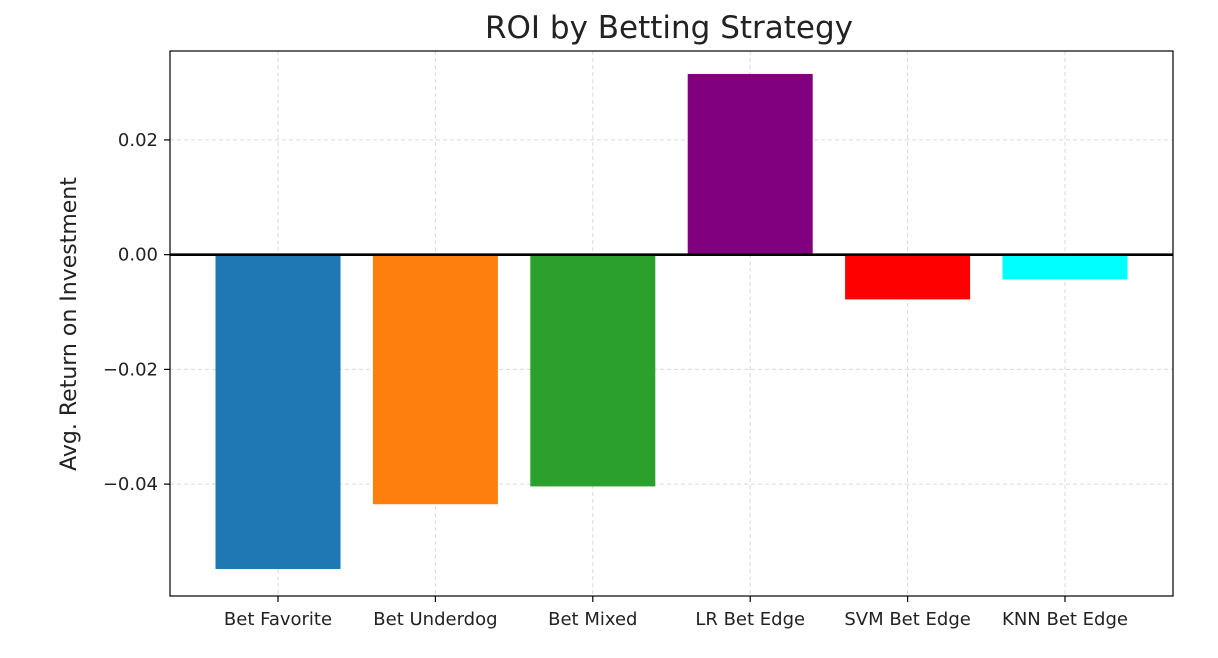 The image size is (1218, 658). I want to click on x-tick-label: SVM Bet Edge, so click(907, 619).